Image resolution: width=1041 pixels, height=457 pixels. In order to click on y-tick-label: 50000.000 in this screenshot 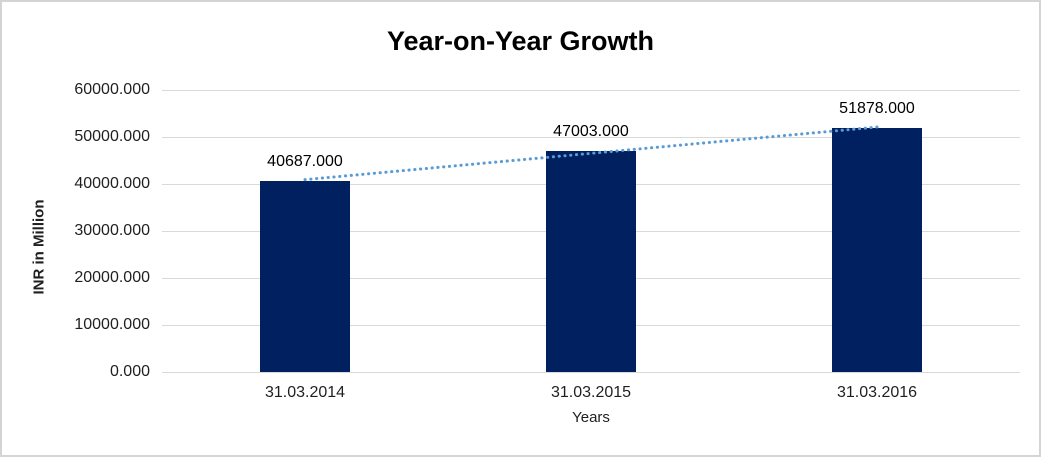, I will do `click(112, 136)`.